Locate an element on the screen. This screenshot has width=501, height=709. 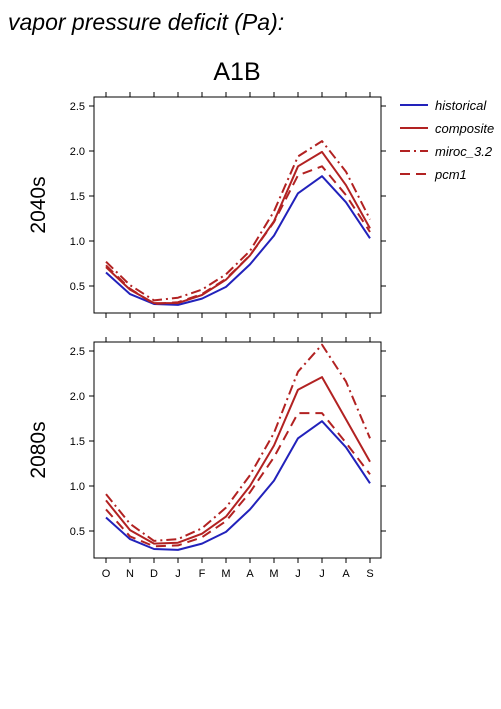
x-tick-label: F is located at coordinates (202, 574).